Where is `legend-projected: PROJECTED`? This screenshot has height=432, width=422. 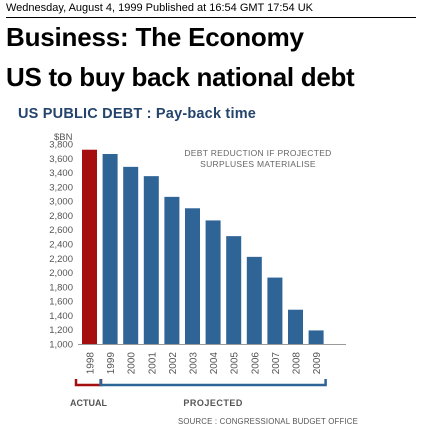 legend-projected: PROJECTED is located at coordinates (213, 403).